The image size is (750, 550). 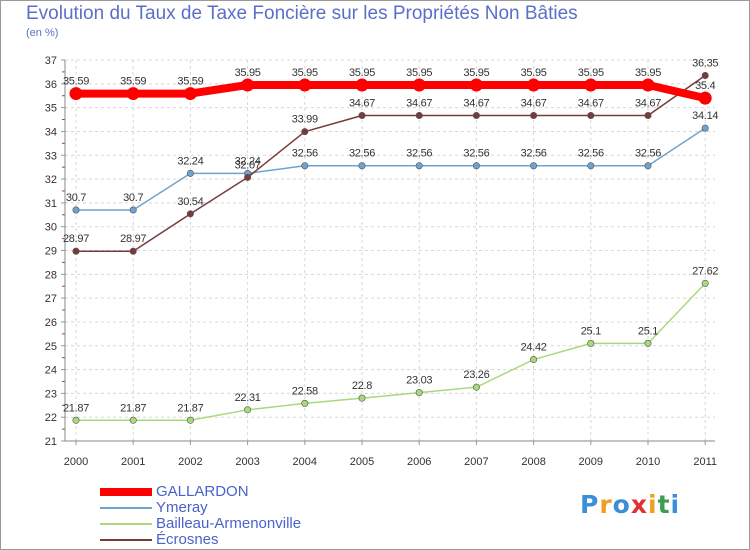 I want to click on y-tick-label: 35, so click(x=51, y=109).